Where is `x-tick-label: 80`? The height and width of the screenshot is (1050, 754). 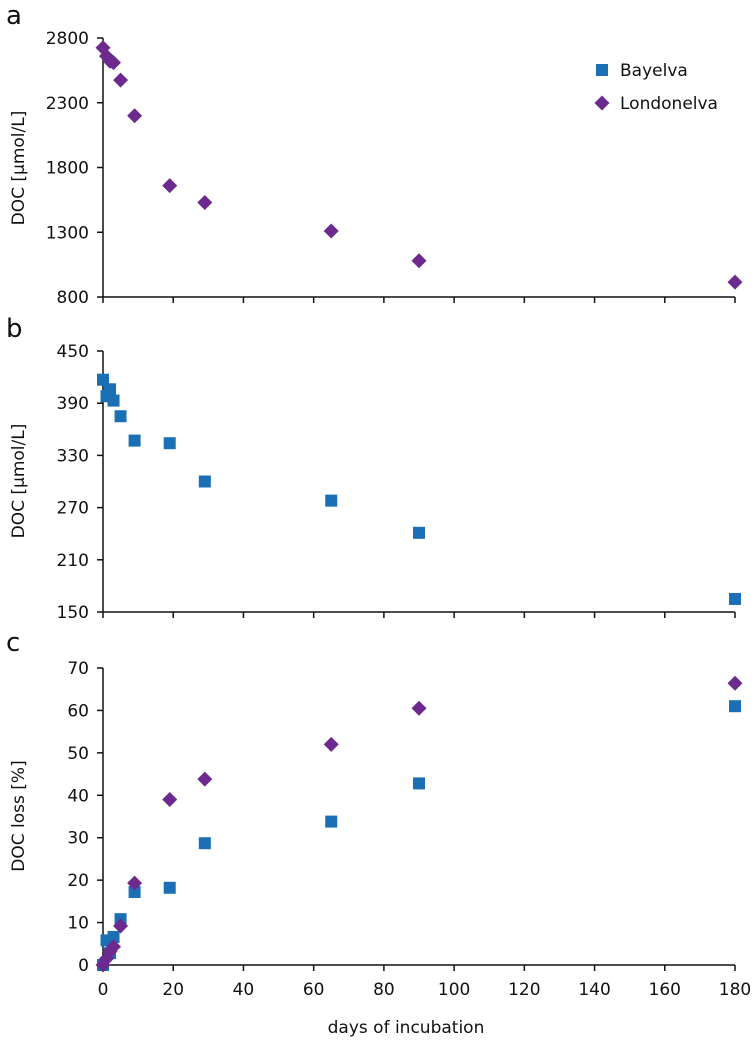 x-tick-label: 80 is located at coordinates (384, 990).